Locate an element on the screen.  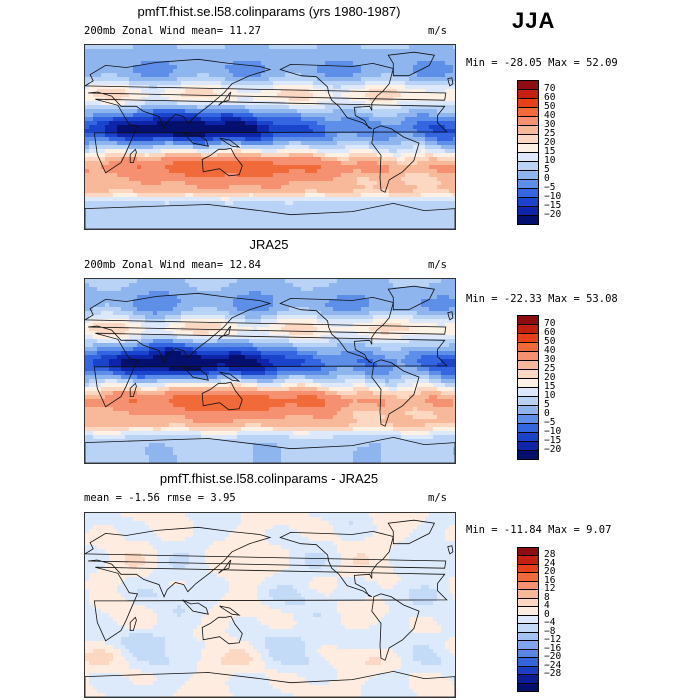
panel3-info: mean = -1.56 rmse = 3.95 is located at coordinates (160, 498).